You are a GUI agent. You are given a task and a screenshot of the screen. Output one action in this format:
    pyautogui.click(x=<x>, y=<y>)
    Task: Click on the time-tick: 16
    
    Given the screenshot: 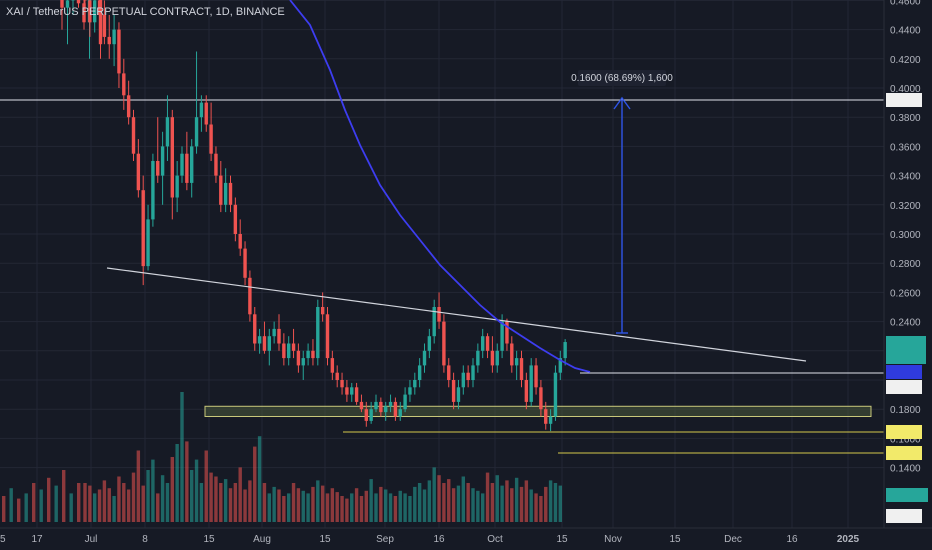 What is the action you would take?
    pyautogui.click(x=439, y=539)
    